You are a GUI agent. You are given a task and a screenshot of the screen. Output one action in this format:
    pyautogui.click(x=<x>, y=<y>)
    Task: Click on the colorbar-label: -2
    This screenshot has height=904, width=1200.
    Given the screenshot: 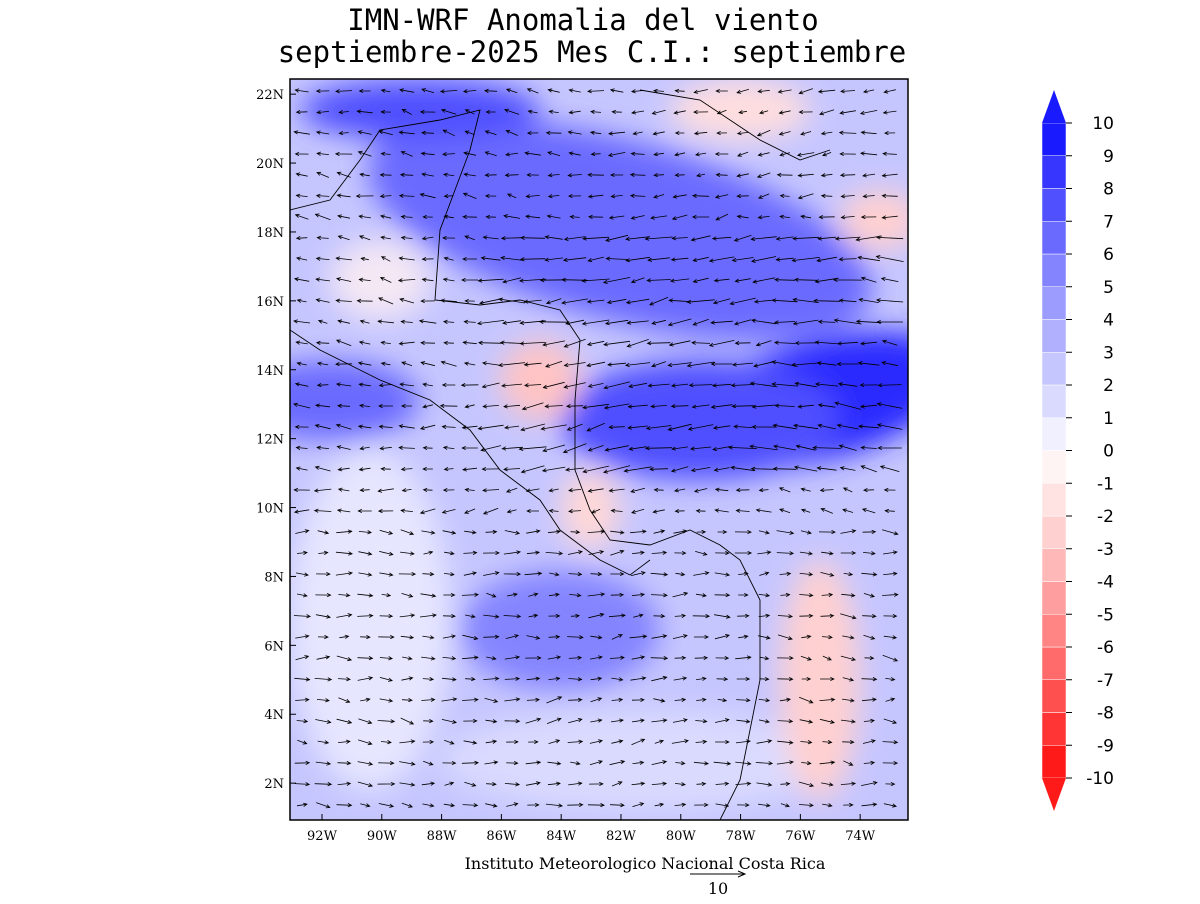 What is the action you would take?
    pyautogui.click(x=1105, y=517)
    